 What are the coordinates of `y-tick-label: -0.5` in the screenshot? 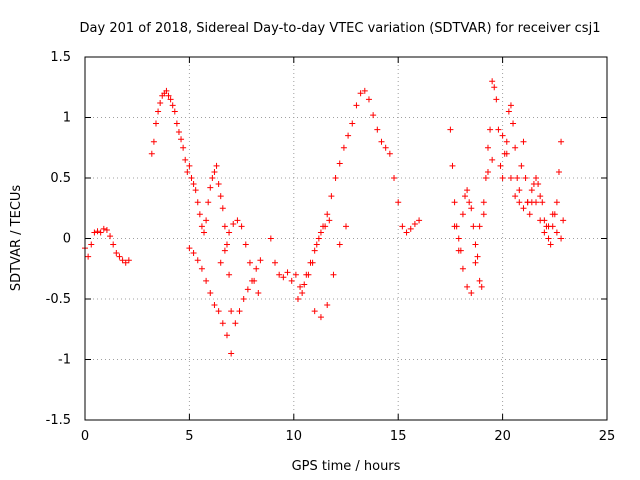 It's located at (58, 299).